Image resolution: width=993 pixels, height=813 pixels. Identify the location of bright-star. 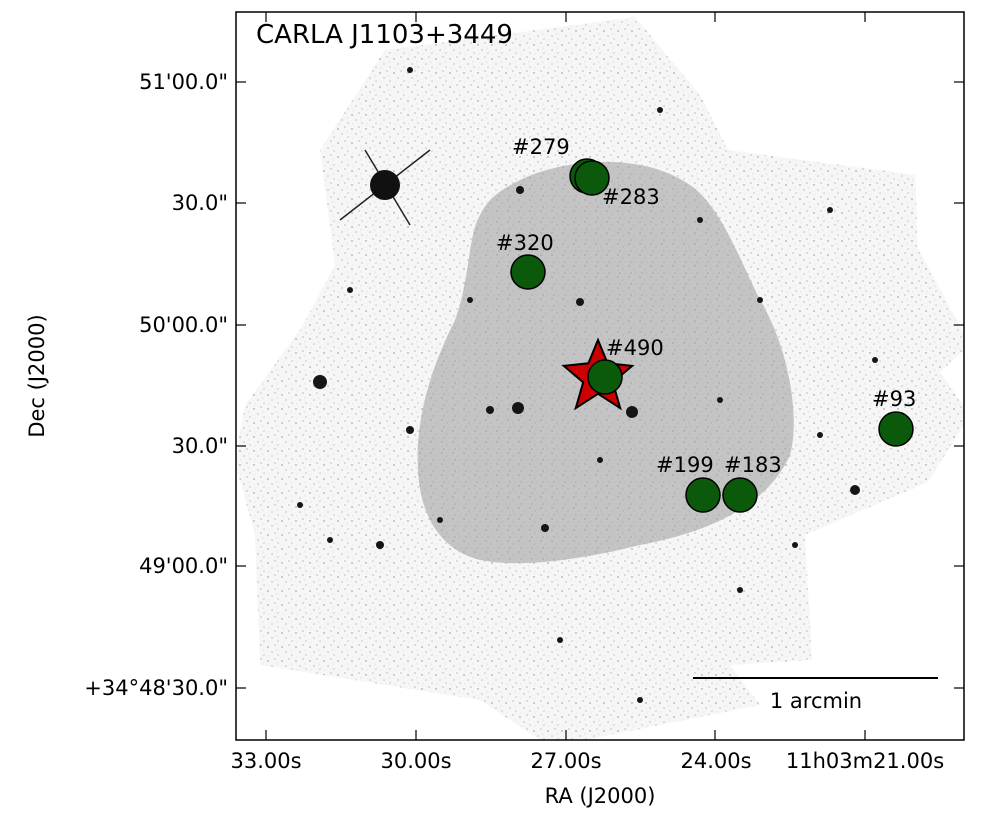
(385, 187).